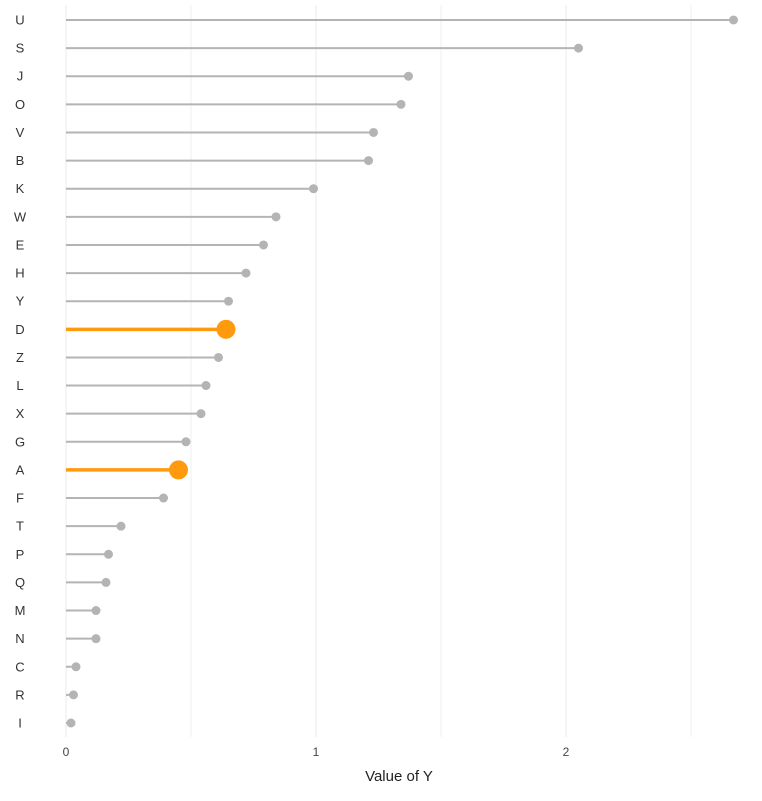 The height and width of the screenshot is (801, 762). What do you see at coordinates (96, 611) in the screenshot?
I see `lollipop-dot-m` at bounding box center [96, 611].